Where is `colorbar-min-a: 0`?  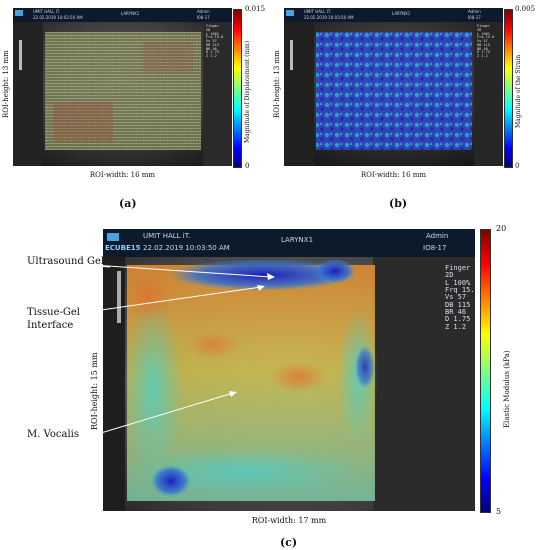
colorbar-min-a: 0 is located at coordinates (247, 166).